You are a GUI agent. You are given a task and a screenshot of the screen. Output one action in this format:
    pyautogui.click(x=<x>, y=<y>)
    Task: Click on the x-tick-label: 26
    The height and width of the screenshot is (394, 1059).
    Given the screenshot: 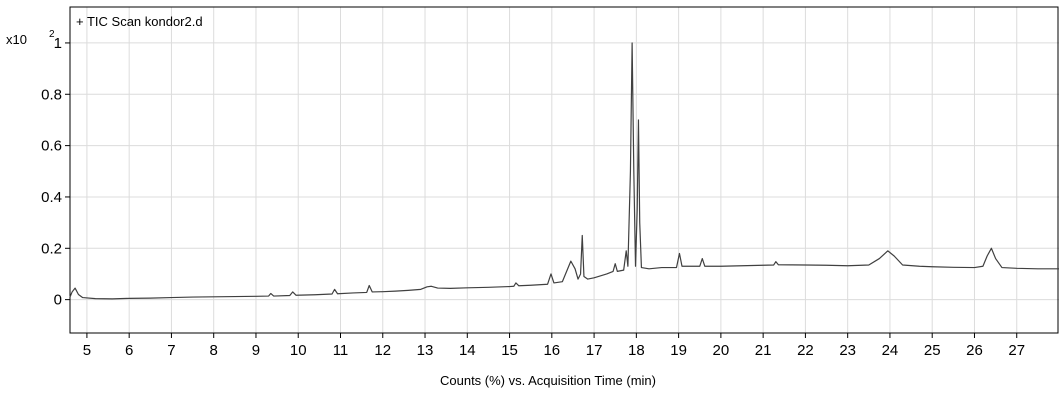 What is the action you would take?
    pyautogui.click(x=974, y=350)
    